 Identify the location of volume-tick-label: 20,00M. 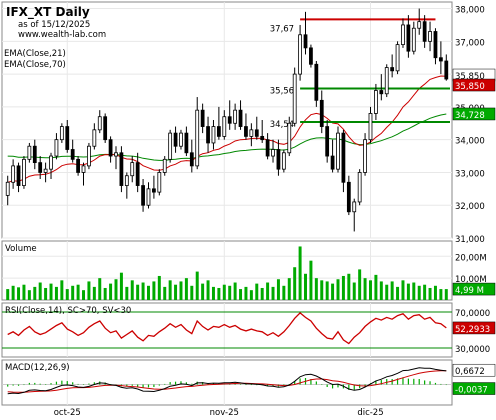
(471, 258).